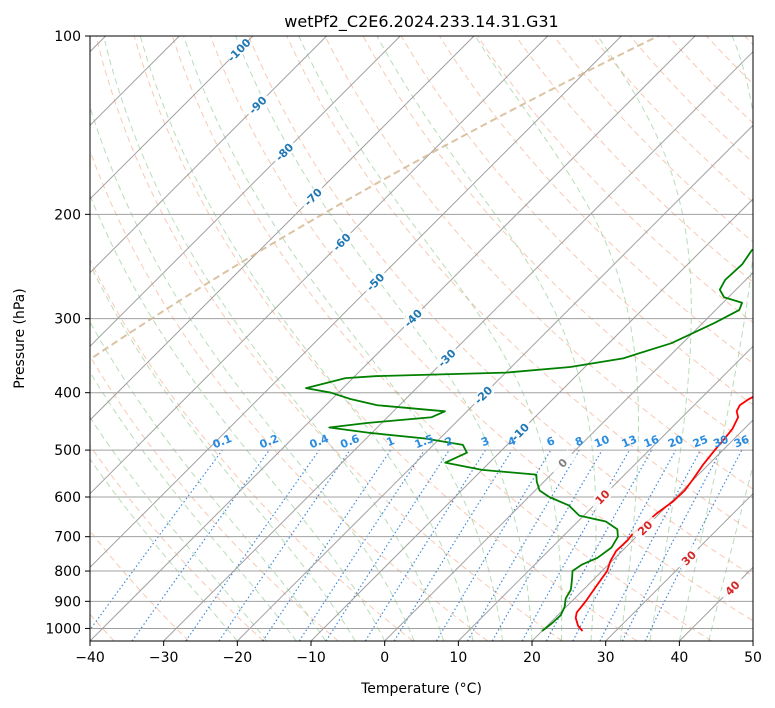 This screenshot has height=708, width=775. Describe the element at coordinates (90, 658) in the screenshot. I see `x-tick-label: −40` at that location.